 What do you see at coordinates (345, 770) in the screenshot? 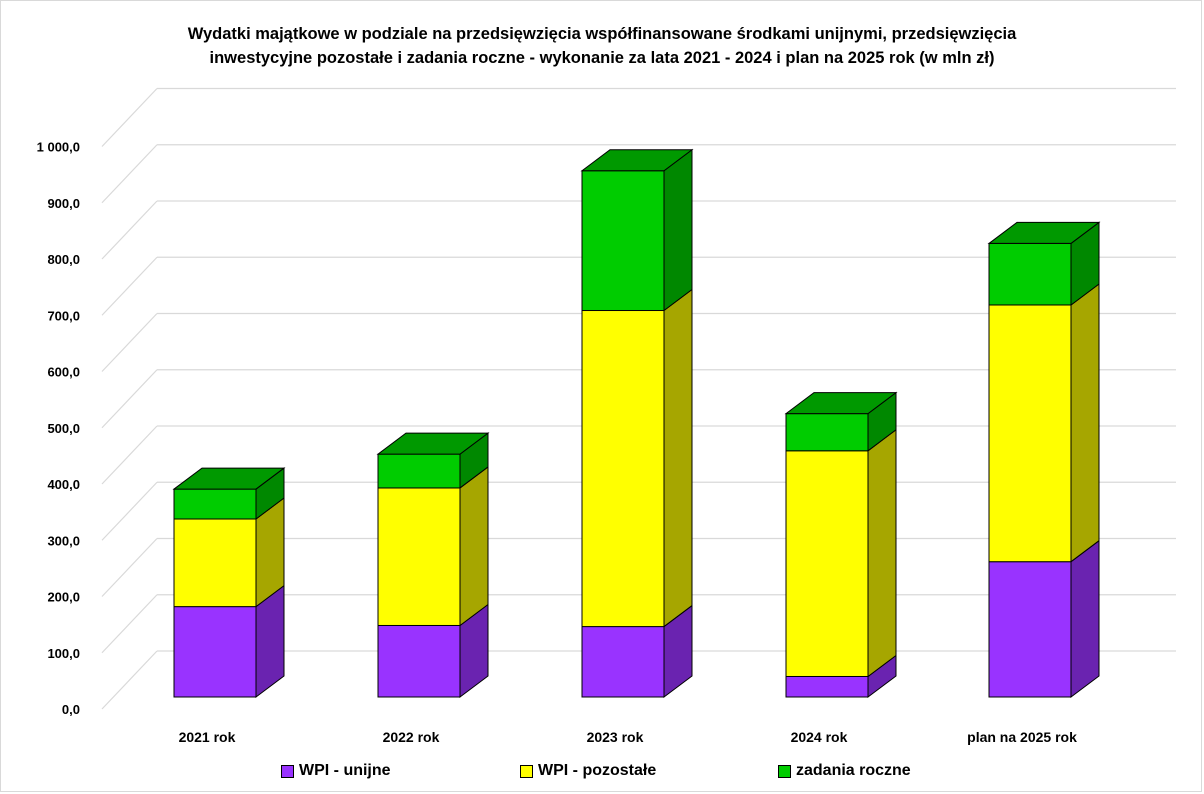
I see `legend-label: WPI - unijne` at bounding box center [345, 770].